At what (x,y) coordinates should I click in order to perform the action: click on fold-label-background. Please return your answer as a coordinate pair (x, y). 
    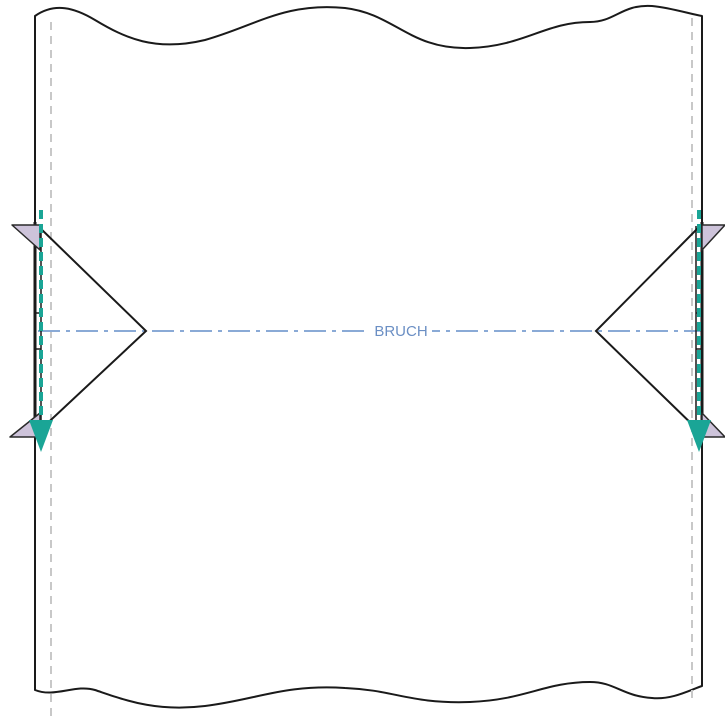
    Looking at the image, I should click on (401, 330).